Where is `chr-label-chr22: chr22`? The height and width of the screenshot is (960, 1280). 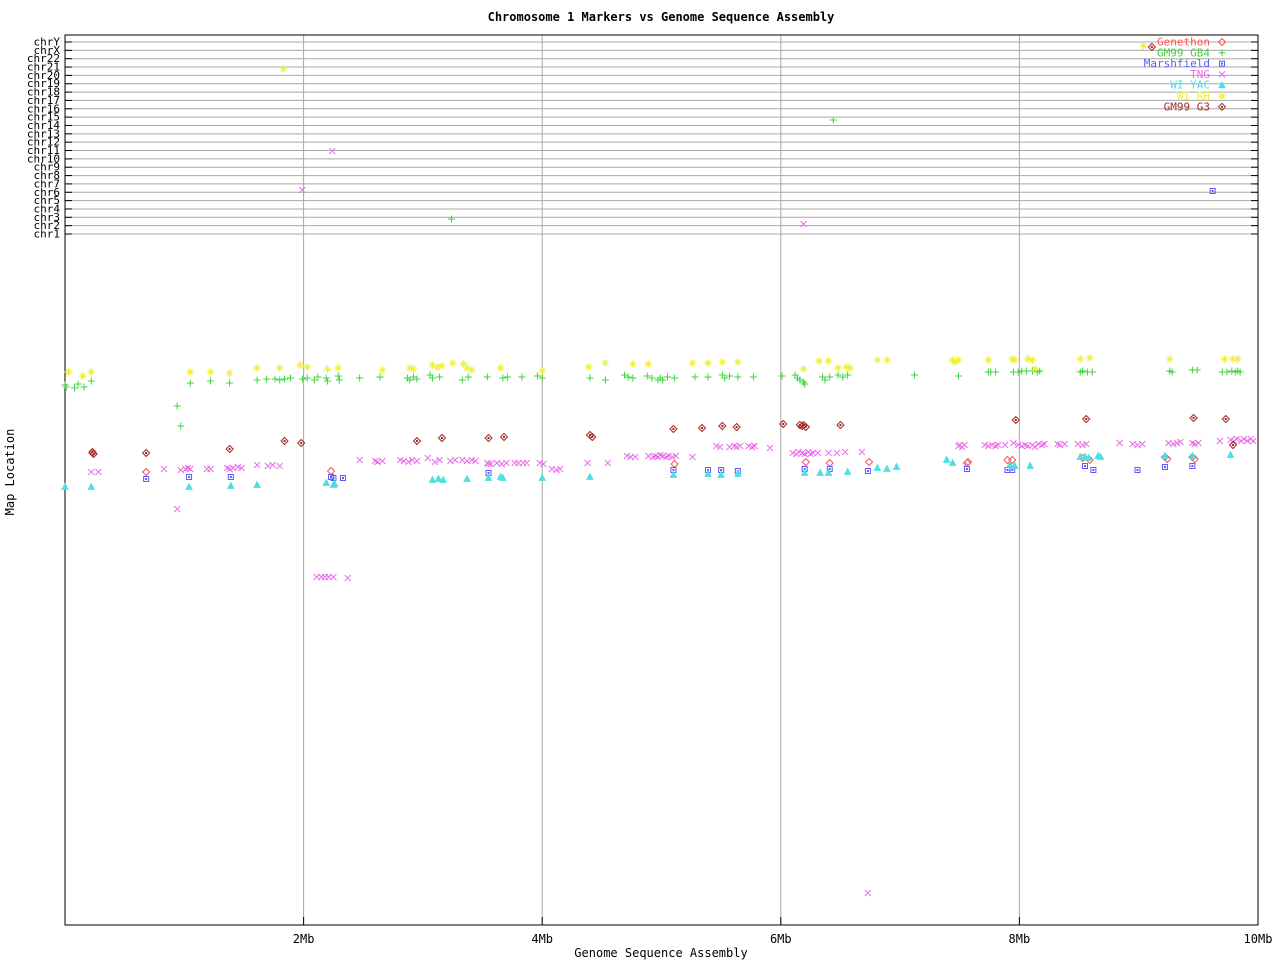 chr-label-chr22: chr22 is located at coordinates (43, 58).